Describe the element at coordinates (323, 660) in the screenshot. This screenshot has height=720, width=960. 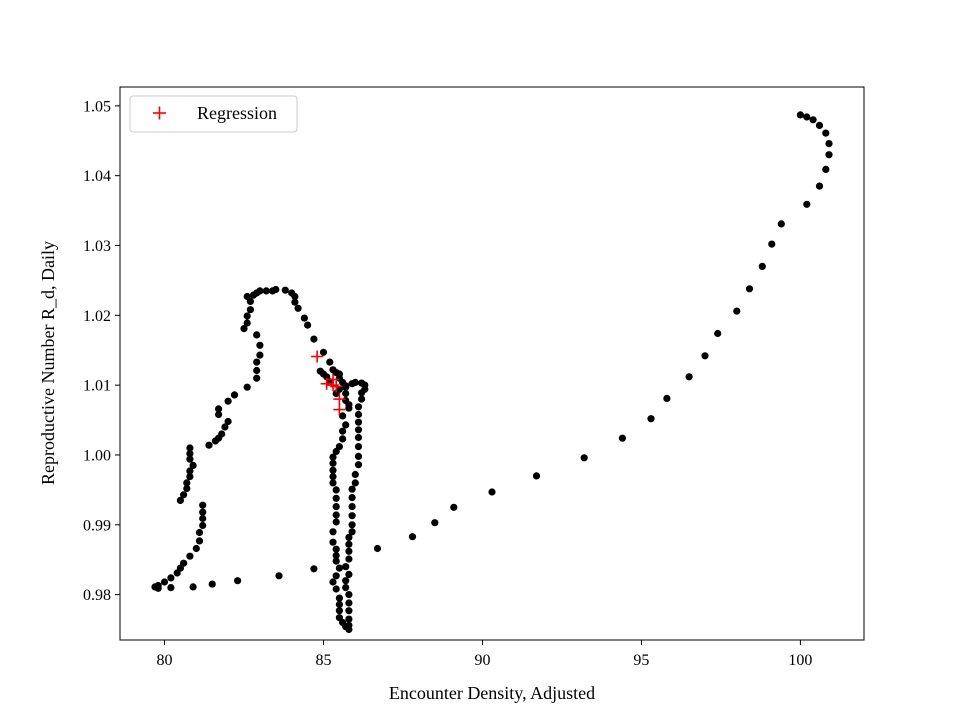
I see `x-tick-label: 85` at that location.